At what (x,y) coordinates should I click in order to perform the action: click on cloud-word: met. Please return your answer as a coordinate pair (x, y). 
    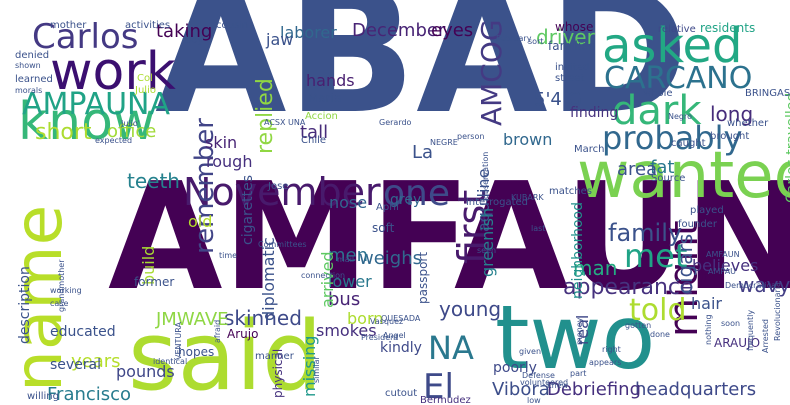
    Looking at the image, I should click on (656, 256).